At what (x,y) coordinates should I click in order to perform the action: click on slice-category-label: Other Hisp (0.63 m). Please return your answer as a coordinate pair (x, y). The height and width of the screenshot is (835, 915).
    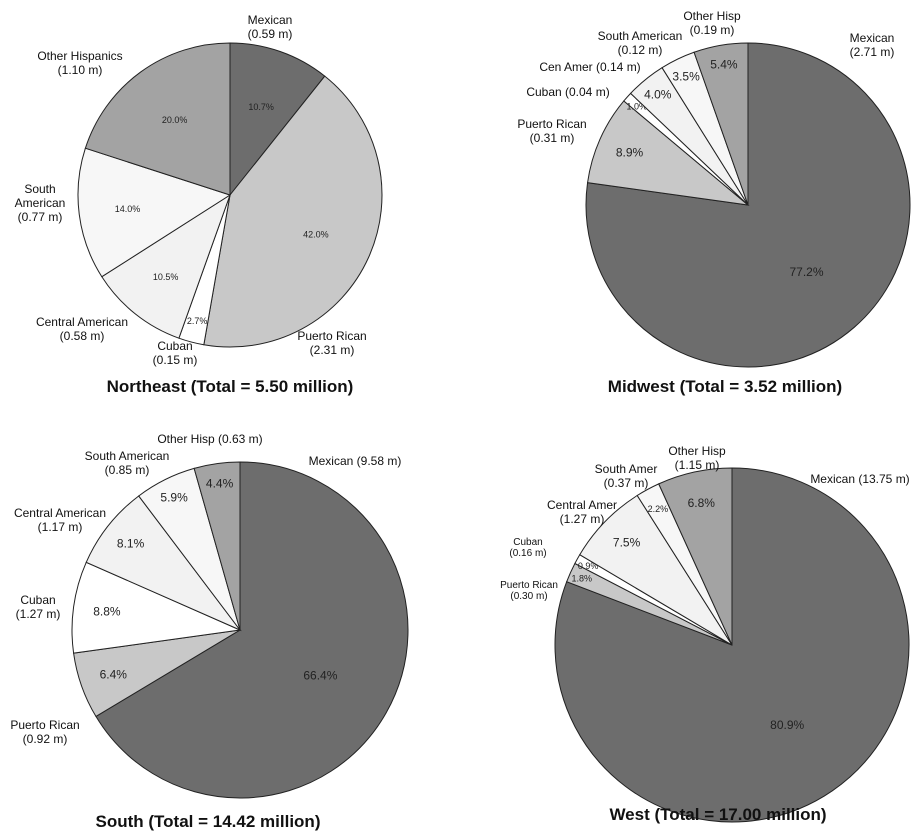
    Looking at the image, I should click on (209, 439).